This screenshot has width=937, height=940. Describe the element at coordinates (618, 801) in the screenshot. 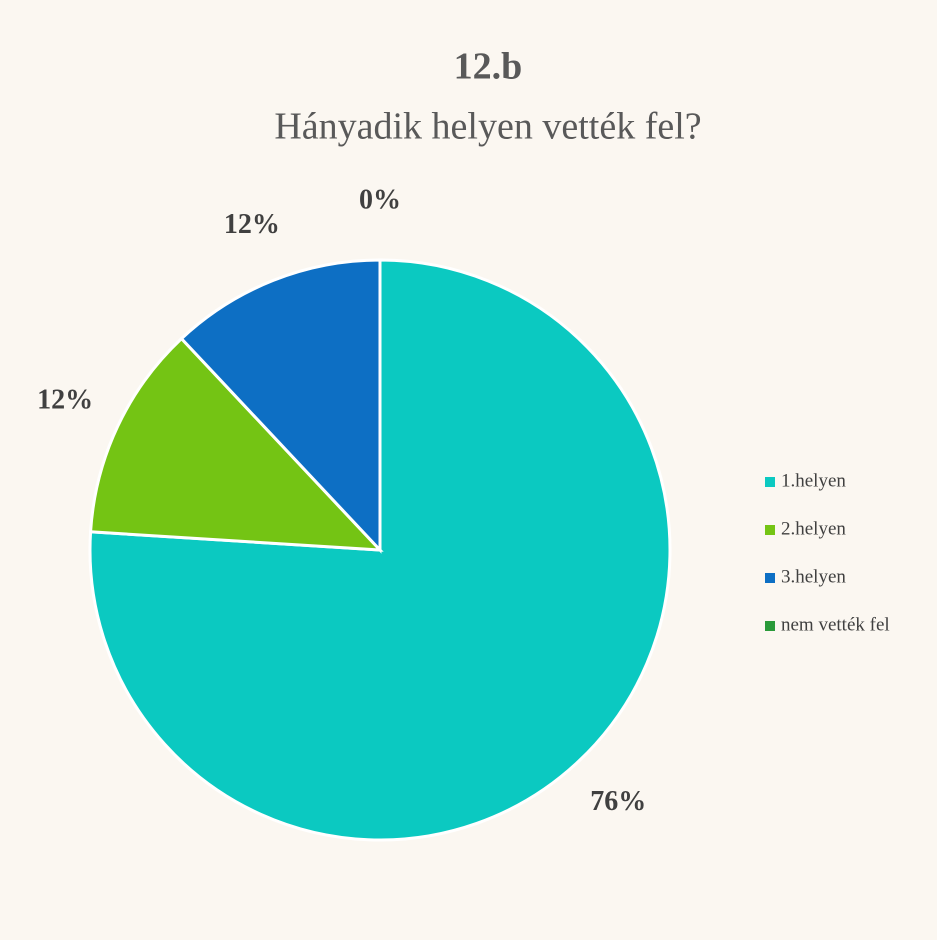

I see `data-label: 76%` at that location.